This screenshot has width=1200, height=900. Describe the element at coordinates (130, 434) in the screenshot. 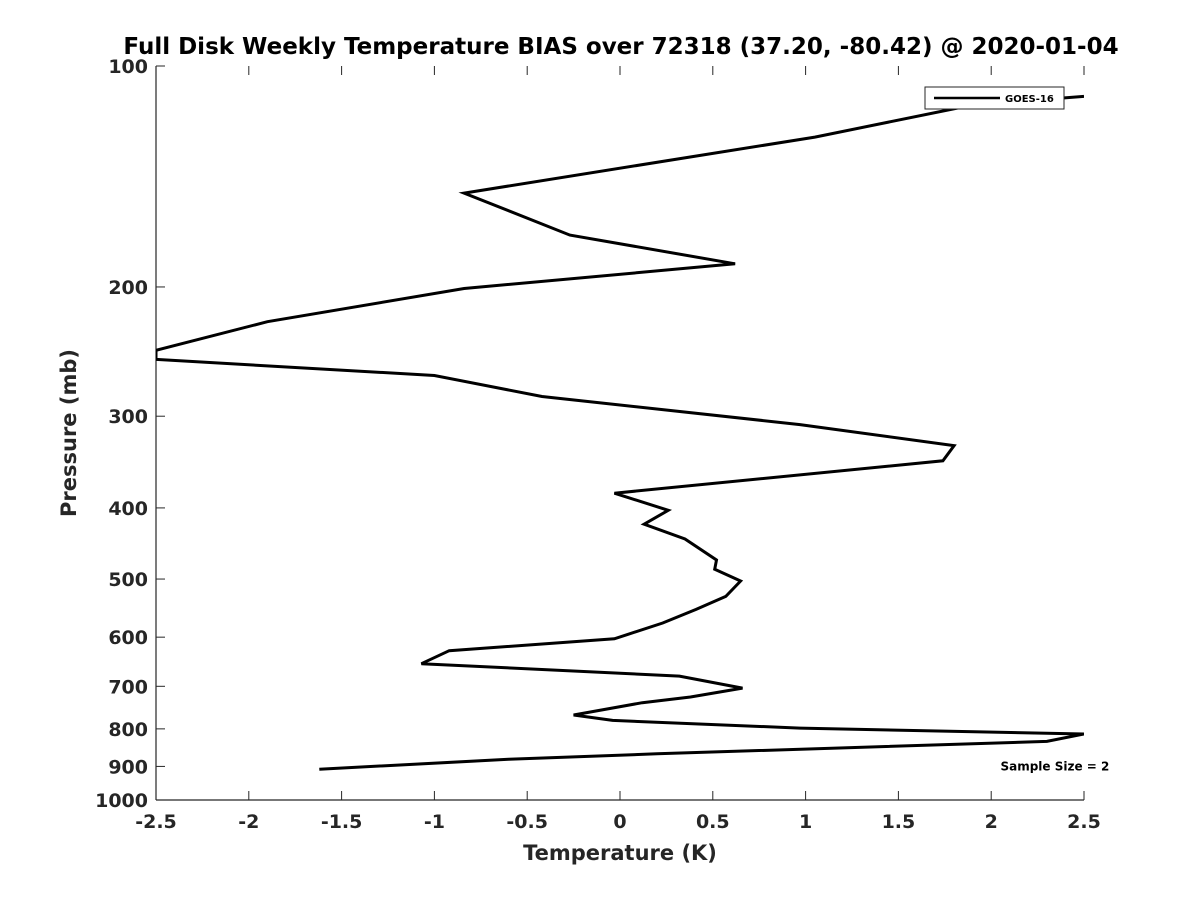

I see `y-ticks: 100 200 300 400 500 600 700 800 900 1000` at that location.